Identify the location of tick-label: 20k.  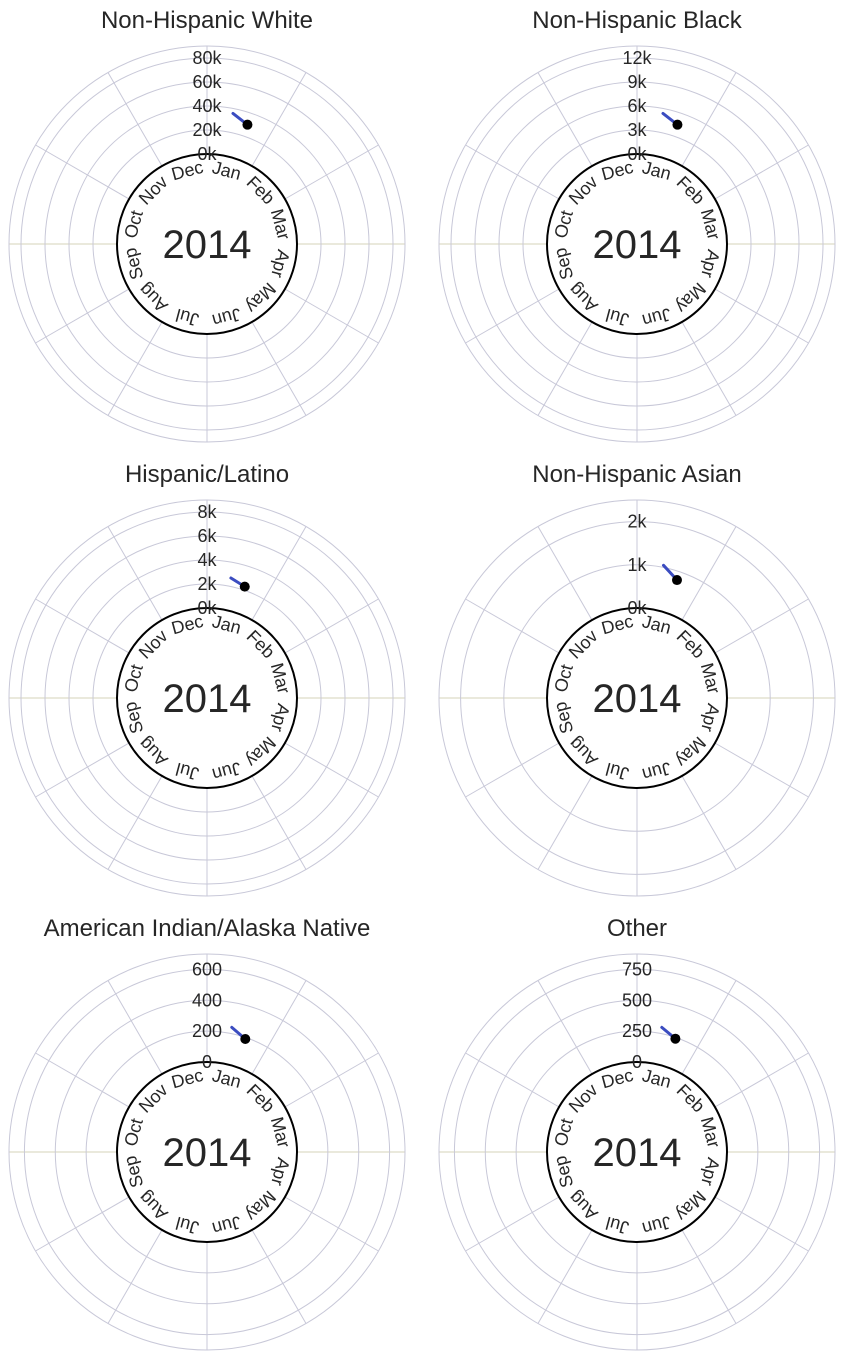
(207, 130).